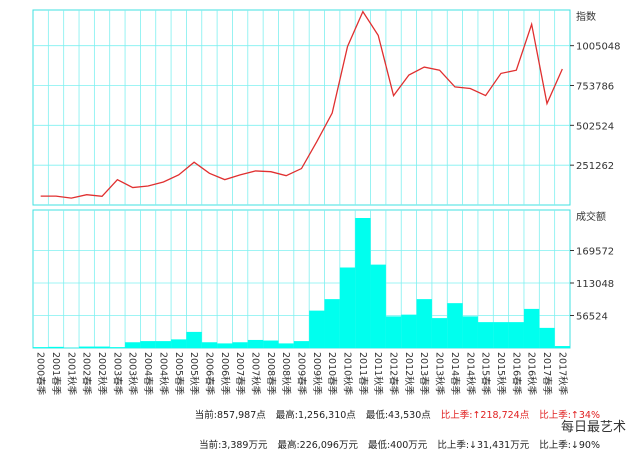  What do you see at coordinates (501, 374) in the screenshot?
I see `x-tick-label: 2015秋季` at bounding box center [501, 374].